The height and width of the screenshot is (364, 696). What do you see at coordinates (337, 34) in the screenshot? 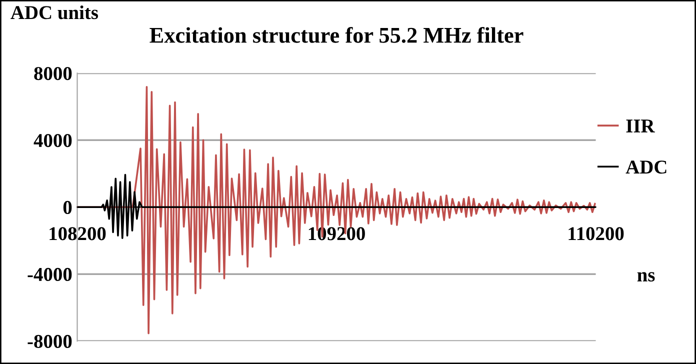
I see `chart-title: Excitation structure for 55.2 MHz filter` at bounding box center [337, 34].